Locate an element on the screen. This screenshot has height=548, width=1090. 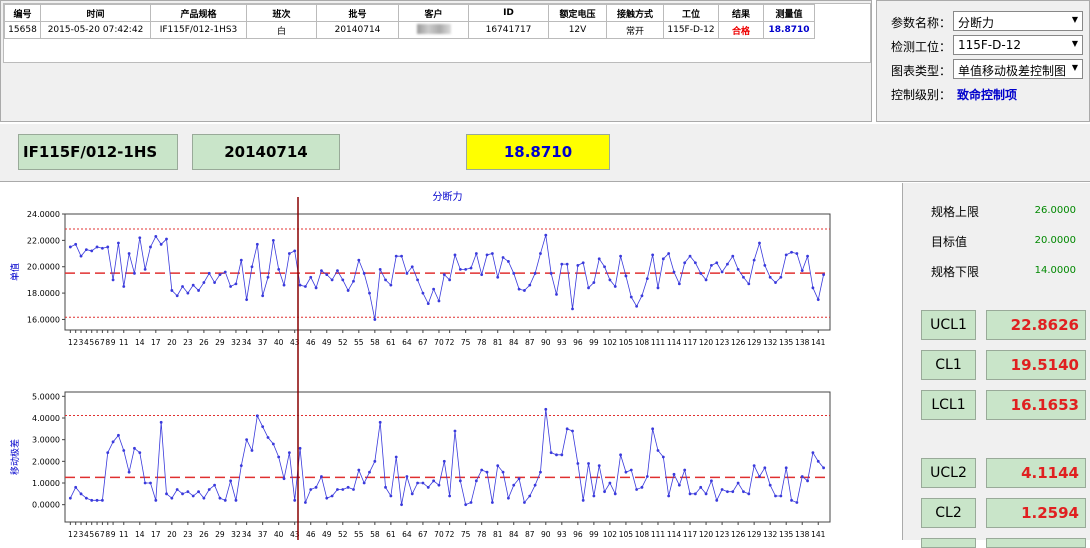
cell: 16741717 is located at coordinates (508, 30).